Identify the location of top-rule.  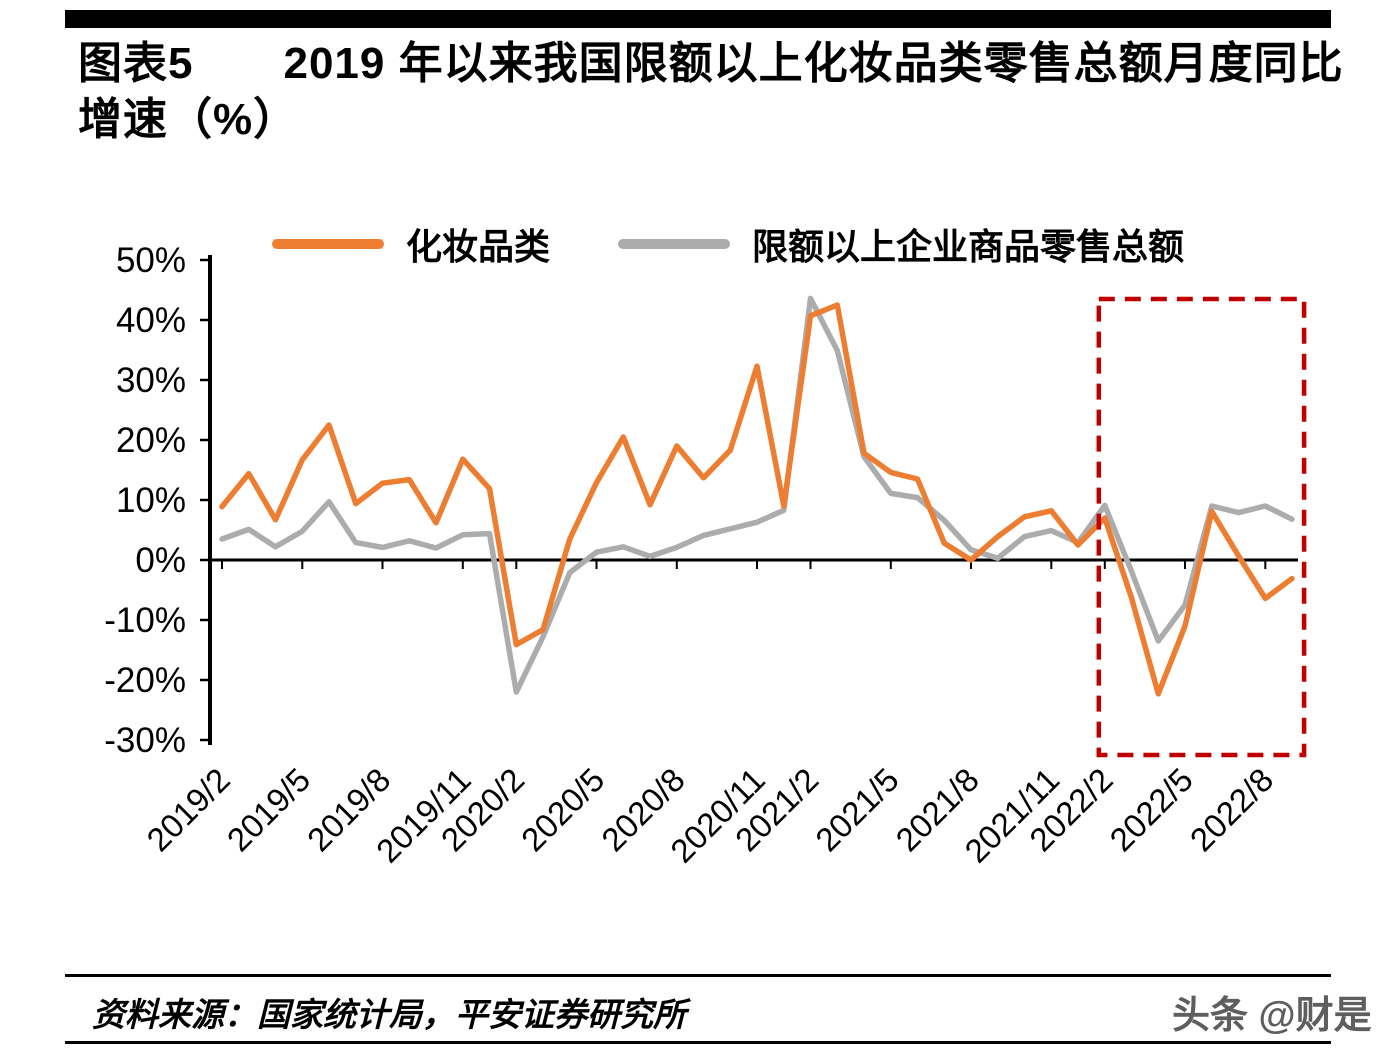
(698, 19).